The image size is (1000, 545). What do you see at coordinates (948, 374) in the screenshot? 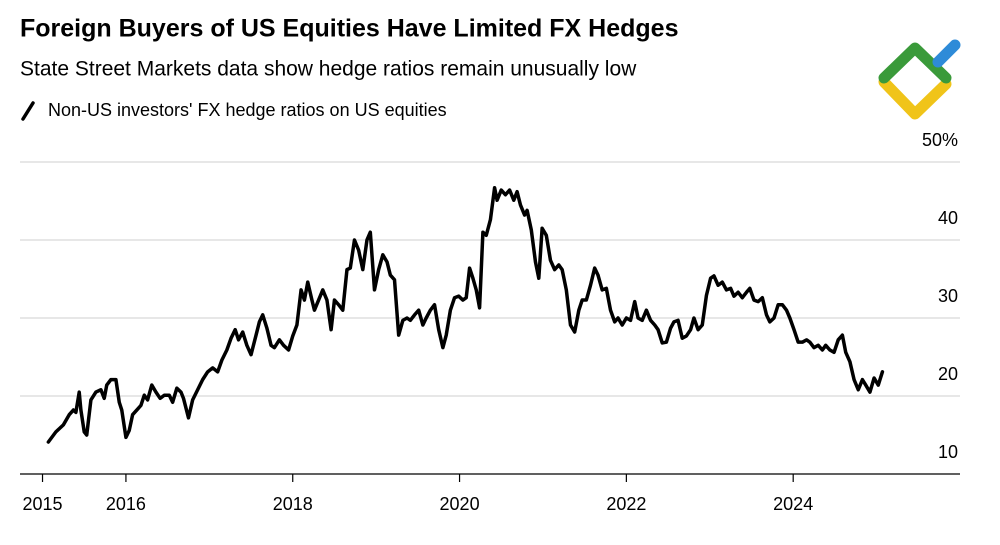
I see `y-tick-label: 20` at bounding box center [948, 374].